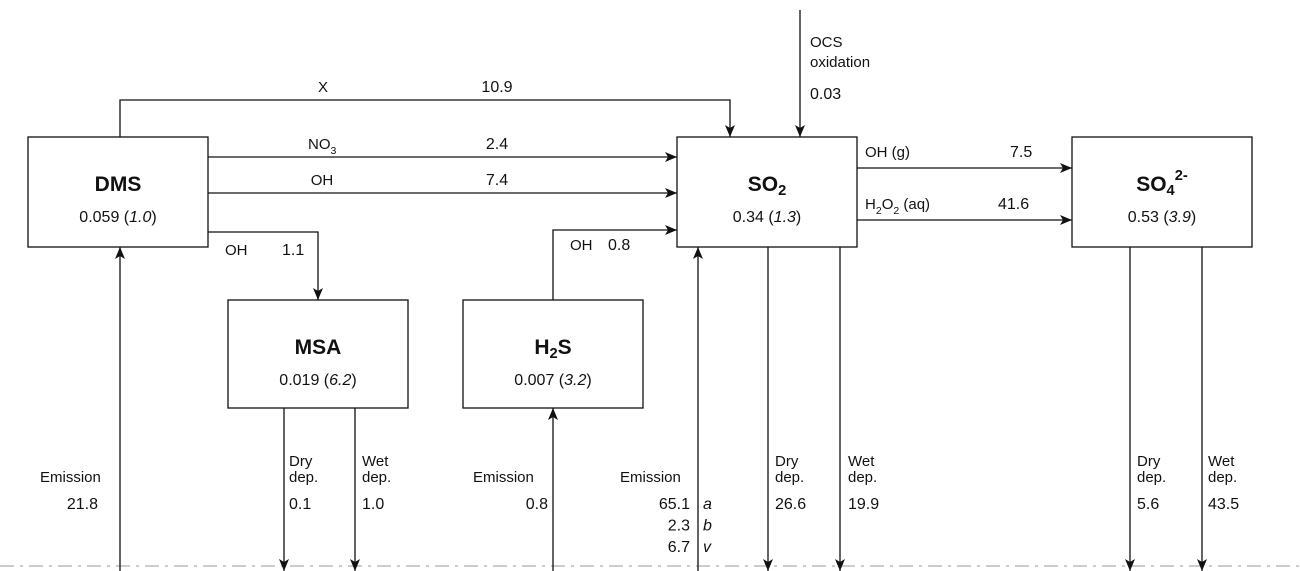  Describe the element at coordinates (785, 217) in the screenshot. I see `text-segment: 1.3` at that location.